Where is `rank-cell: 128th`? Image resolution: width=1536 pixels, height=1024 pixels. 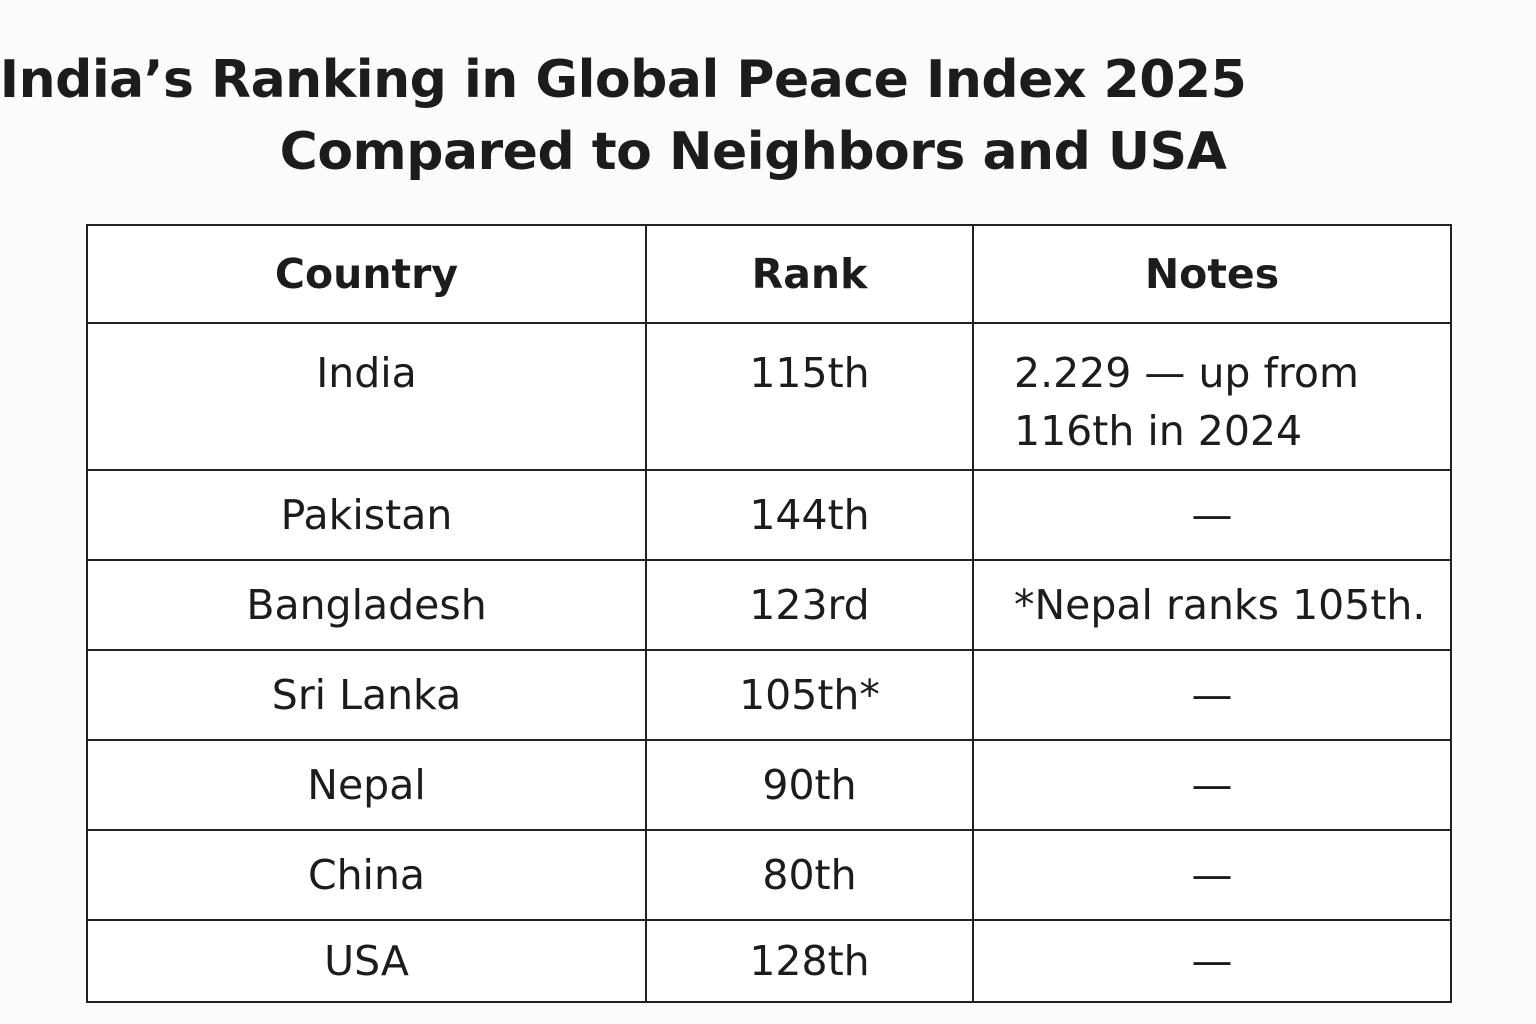 rank-cell: 128th is located at coordinates (809, 961).